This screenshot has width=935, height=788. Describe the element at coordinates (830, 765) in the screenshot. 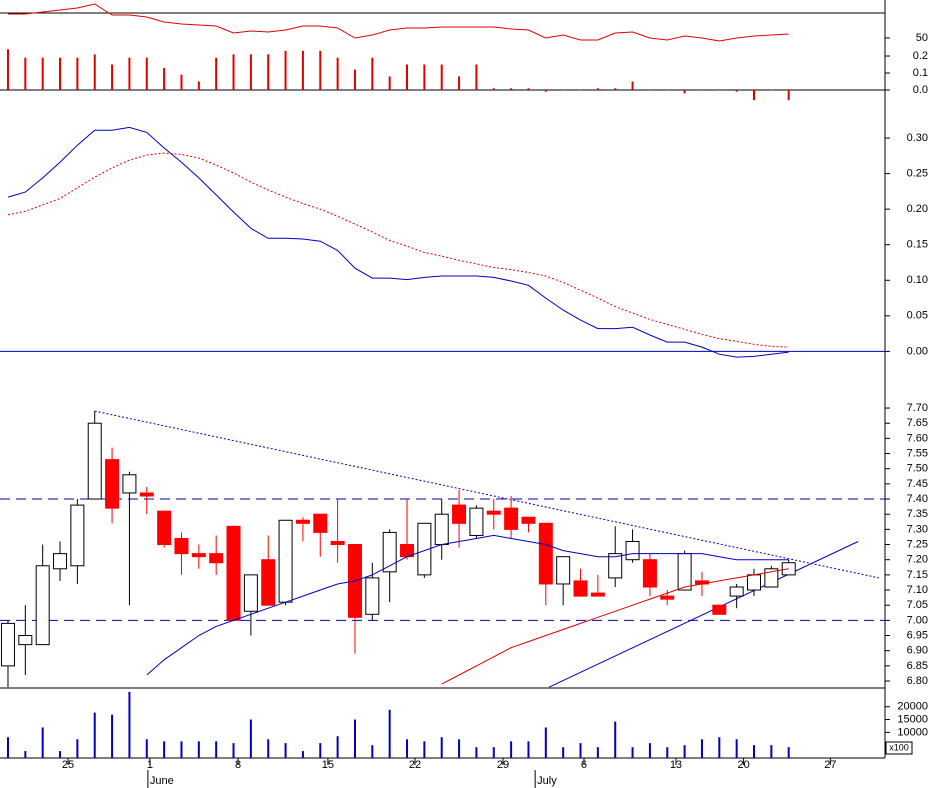

I see `x-tick-label: 27` at that location.